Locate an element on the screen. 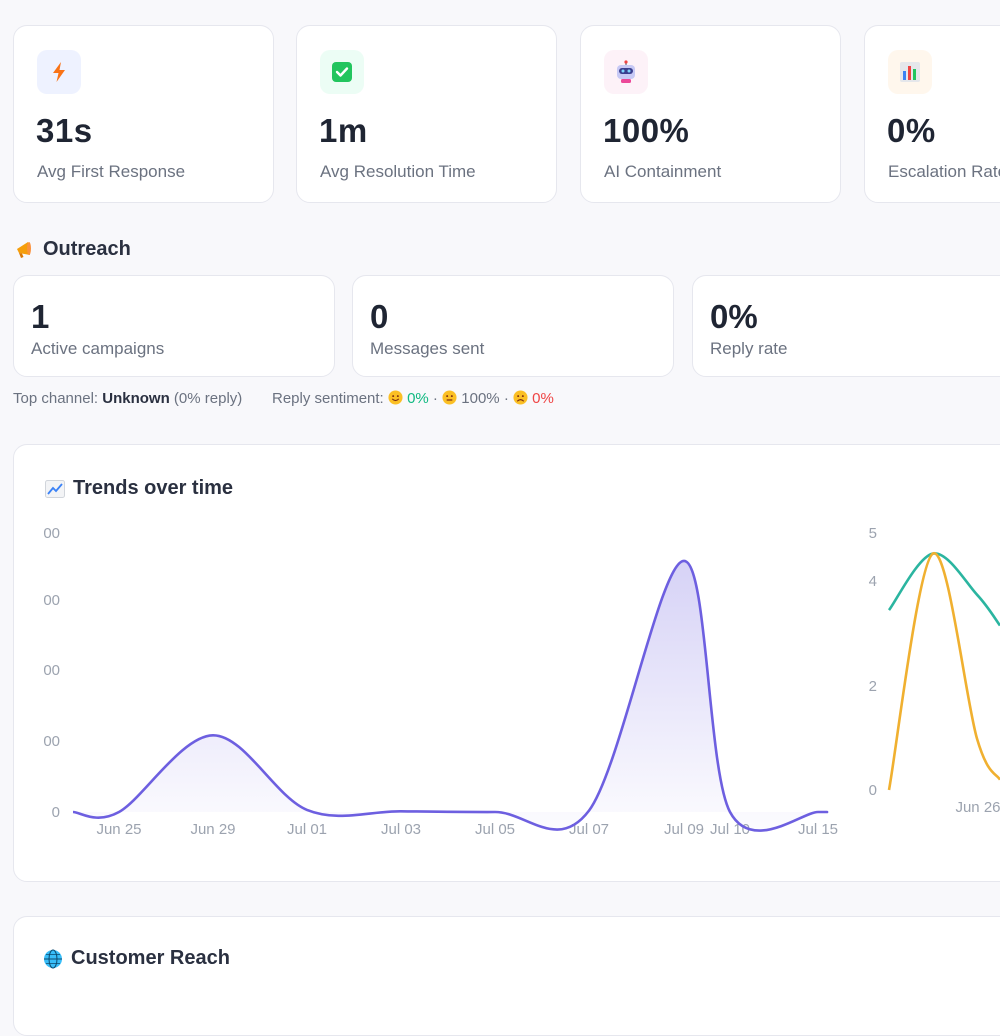  bar-chart-icon is located at coordinates (910, 72).